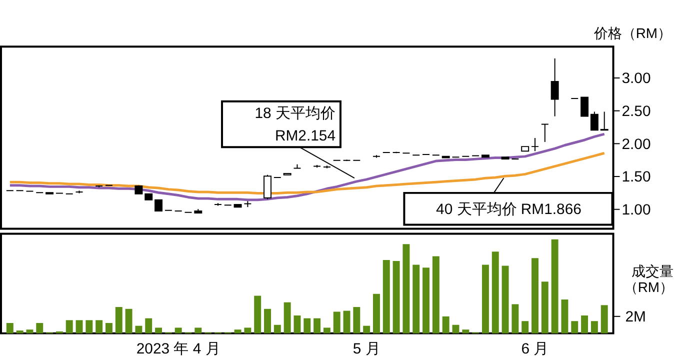 The image size is (674, 360). What do you see at coordinates (632, 33) in the screenshot?
I see `y-axis-title: 价格（RM）` at bounding box center [632, 33].